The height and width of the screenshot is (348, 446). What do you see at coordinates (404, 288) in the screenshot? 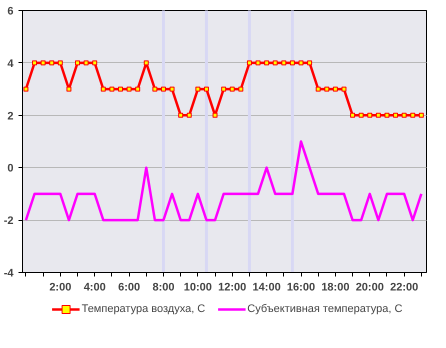
I see `x-tick-label: 22:00` at bounding box center [404, 288].